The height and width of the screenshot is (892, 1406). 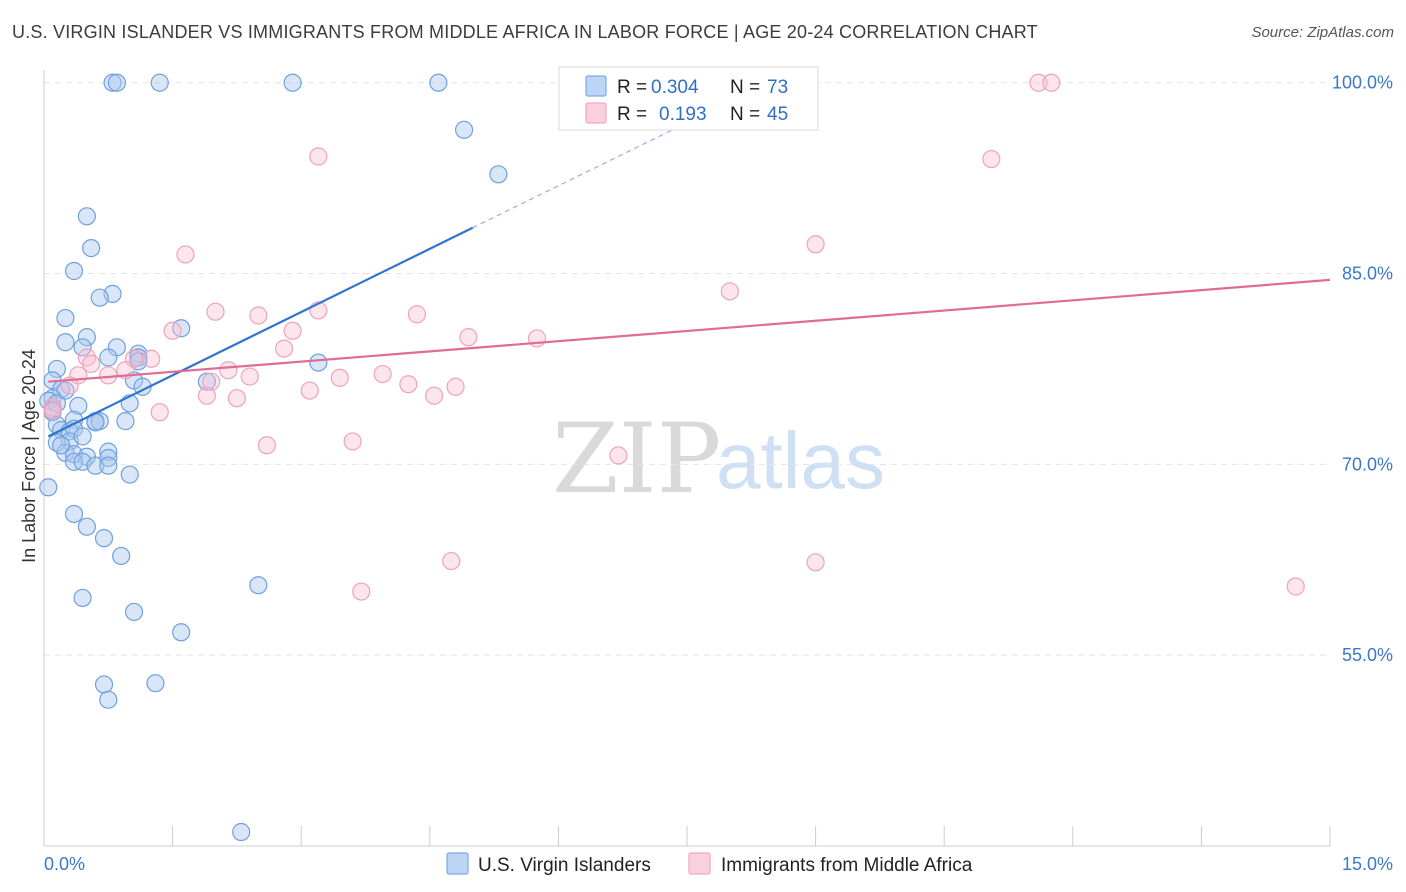 What do you see at coordinates (632, 87) in the screenshot?
I see `legend-r-label-1: R =` at bounding box center [632, 87].